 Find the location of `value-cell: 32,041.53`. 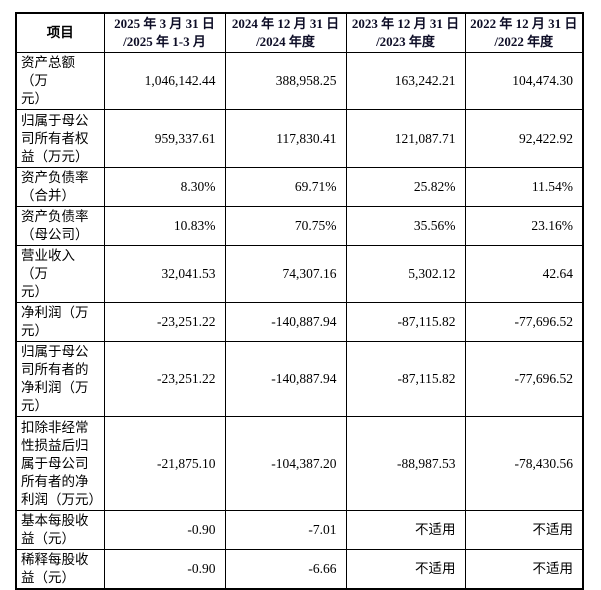

value-cell: 32,041.53 is located at coordinates (164, 274).